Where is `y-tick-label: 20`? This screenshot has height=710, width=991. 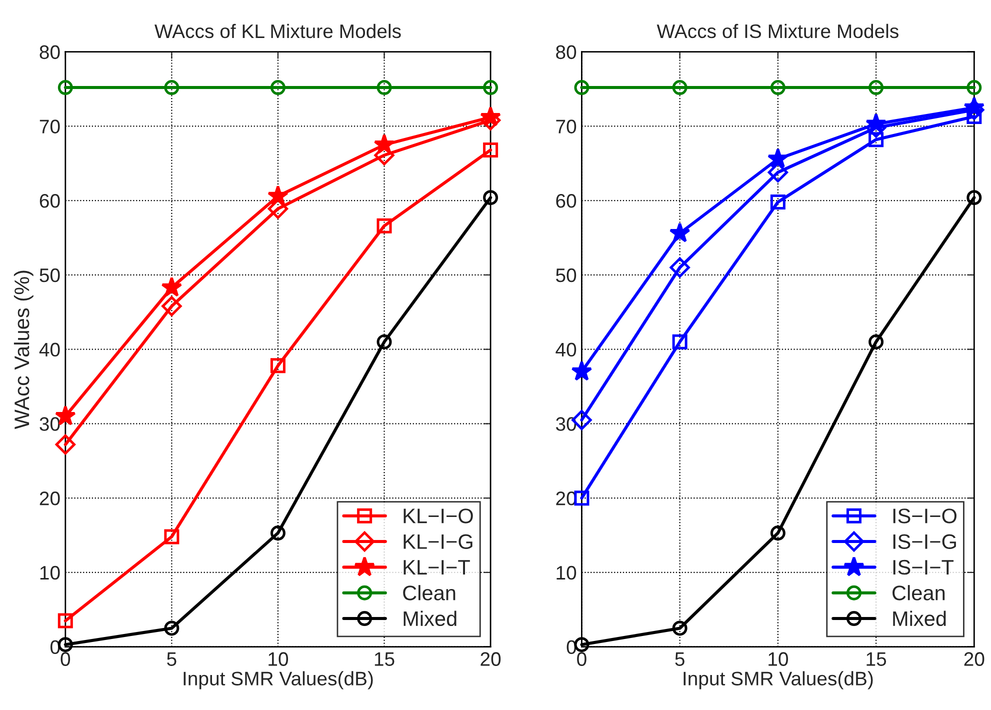
y-tick-label: 20 is located at coordinates (50, 499).